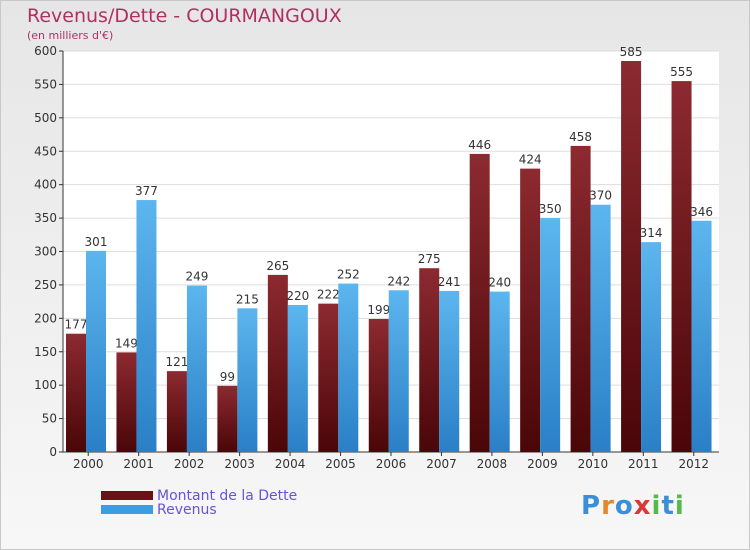  Describe the element at coordinates (651, 347) in the screenshot. I see `bar-revenus-2011` at that location.